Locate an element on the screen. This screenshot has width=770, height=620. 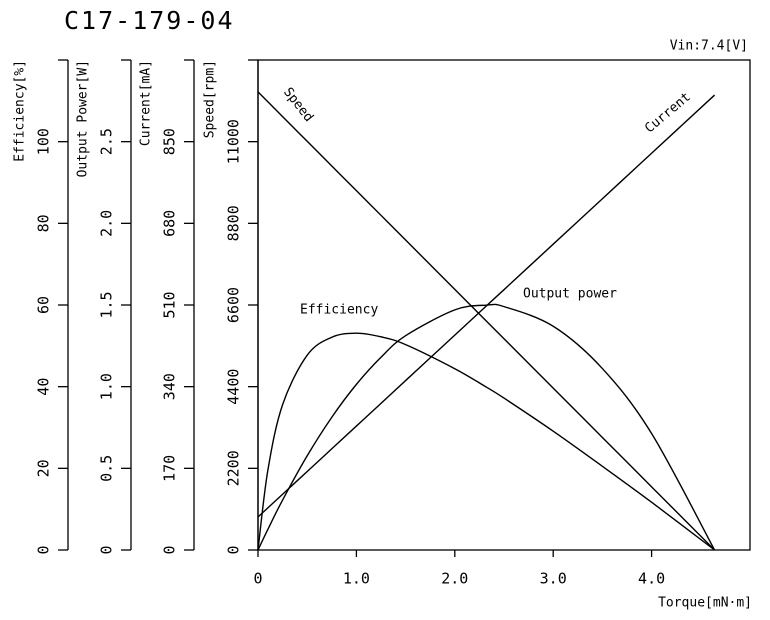
y-tick-label: 680 is located at coordinates (170, 223).